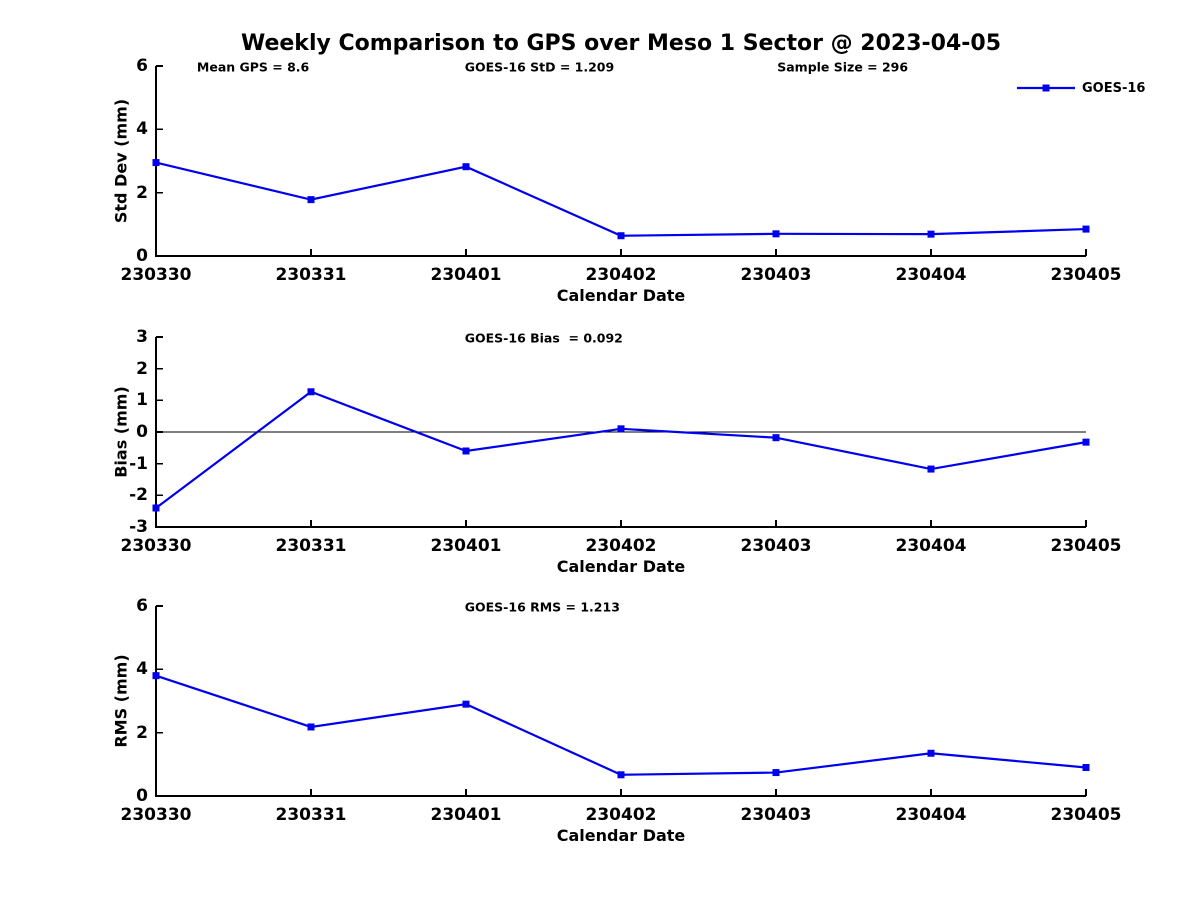 Image resolution: width=1200 pixels, height=900 pixels. I want to click on legend-line-marker-icon, so click(1046, 88).